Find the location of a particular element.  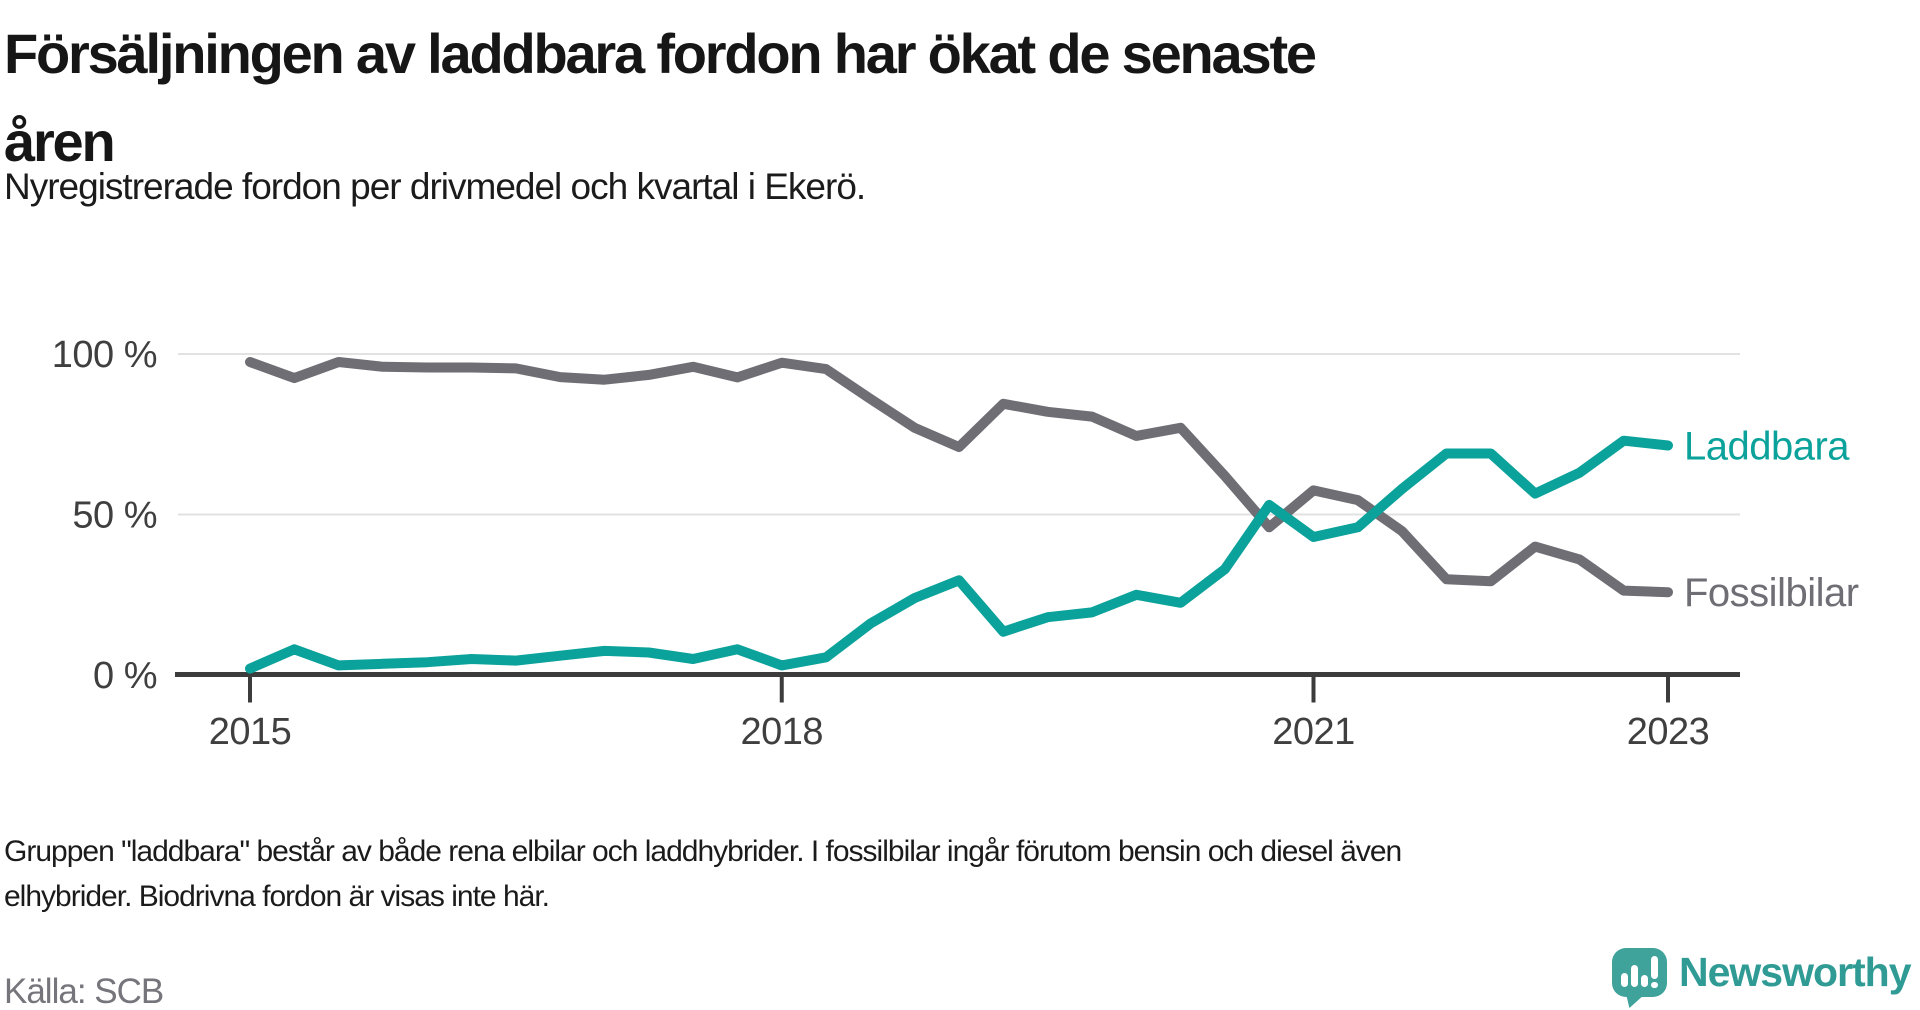

series-label-laddbara: Laddbara is located at coordinates (1767, 446).